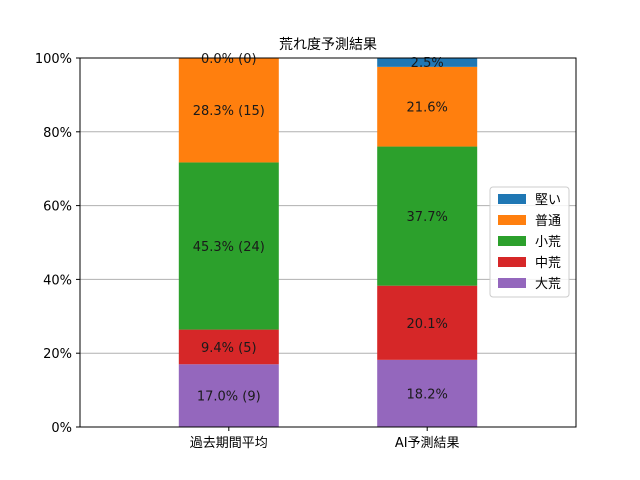 This screenshot has height=480, width=640. What do you see at coordinates (57, 354) in the screenshot?
I see `y-tick-label: 20%` at bounding box center [57, 354].